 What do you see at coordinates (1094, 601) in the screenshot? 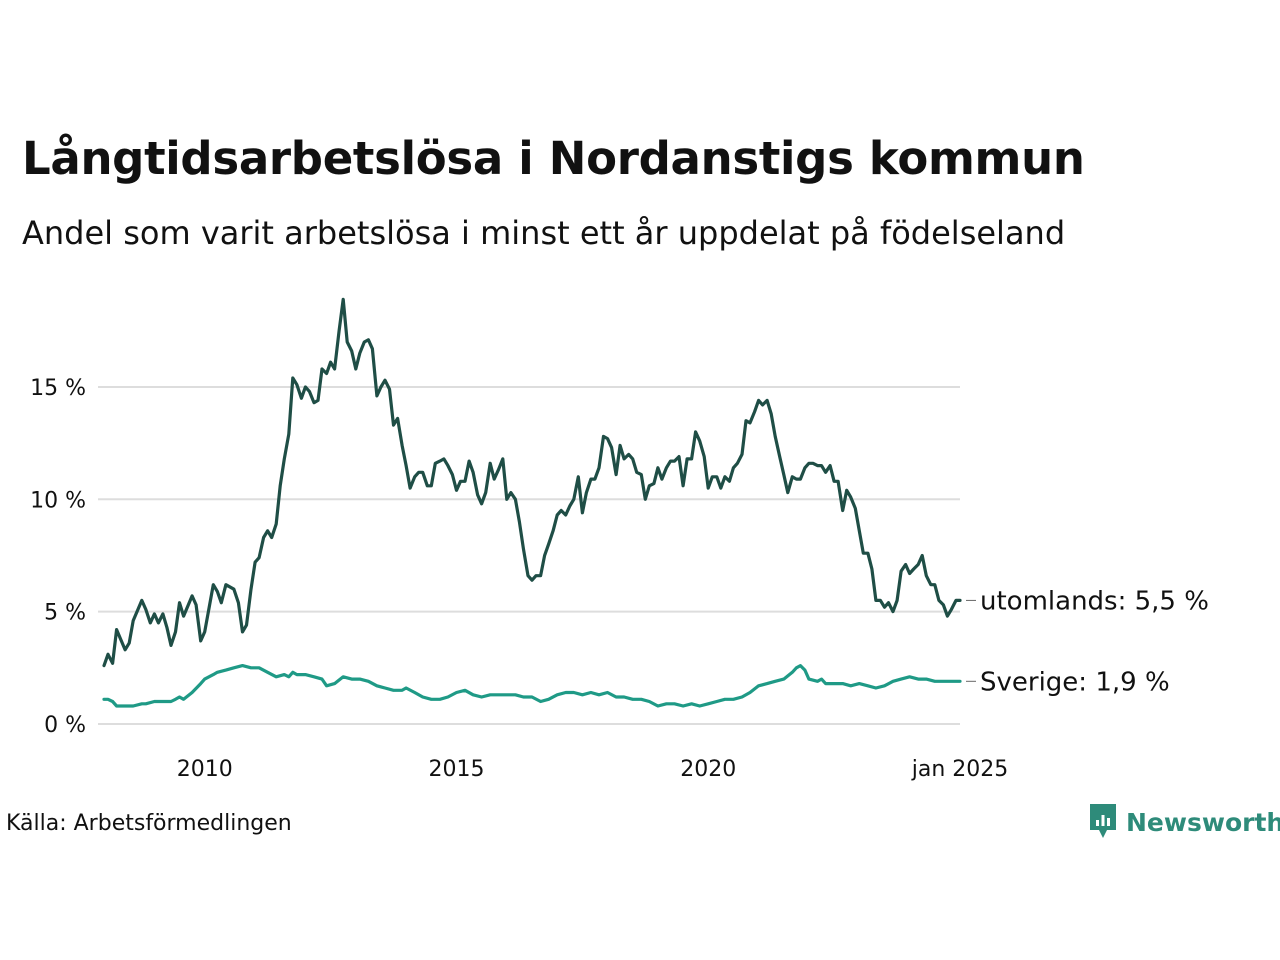
I see `series-end-label: utomlands: 5,5 %` at bounding box center [1094, 601].